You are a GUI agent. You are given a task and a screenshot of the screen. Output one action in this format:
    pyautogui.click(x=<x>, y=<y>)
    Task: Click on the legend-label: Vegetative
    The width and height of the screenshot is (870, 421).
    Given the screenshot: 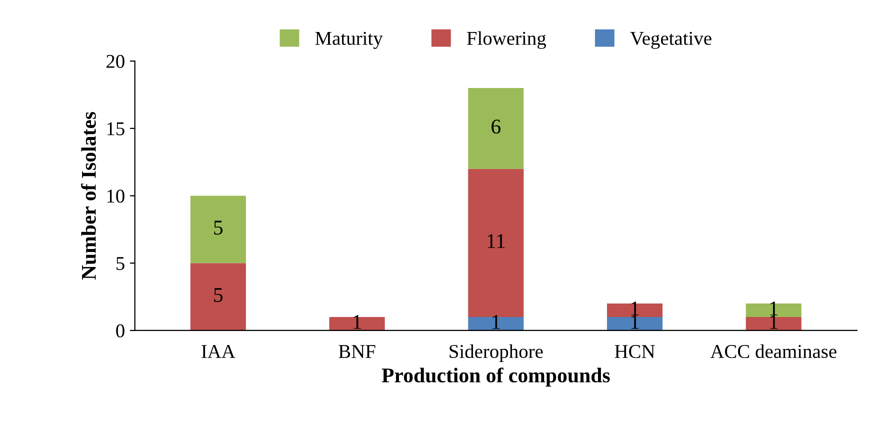 What is the action you would take?
    pyautogui.click(x=671, y=40)
    